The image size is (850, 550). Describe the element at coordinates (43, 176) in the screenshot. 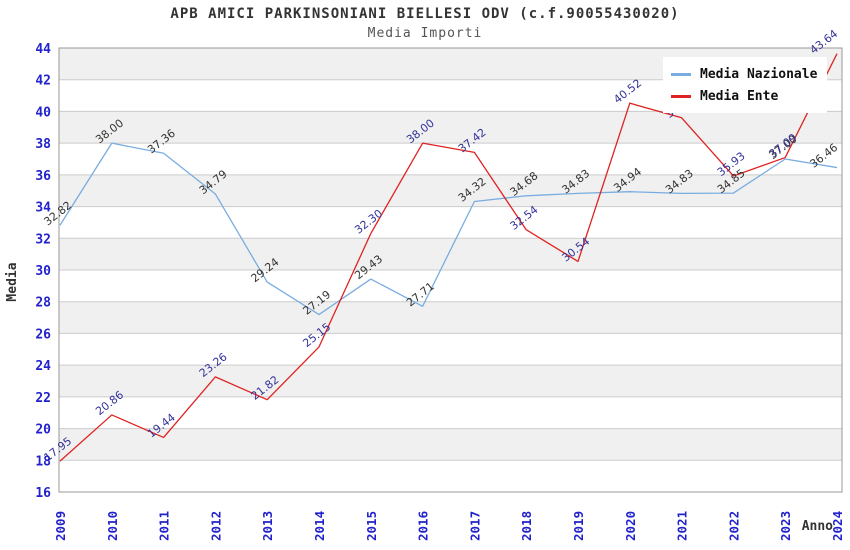

I see `y-tick-label: 36` at that location.